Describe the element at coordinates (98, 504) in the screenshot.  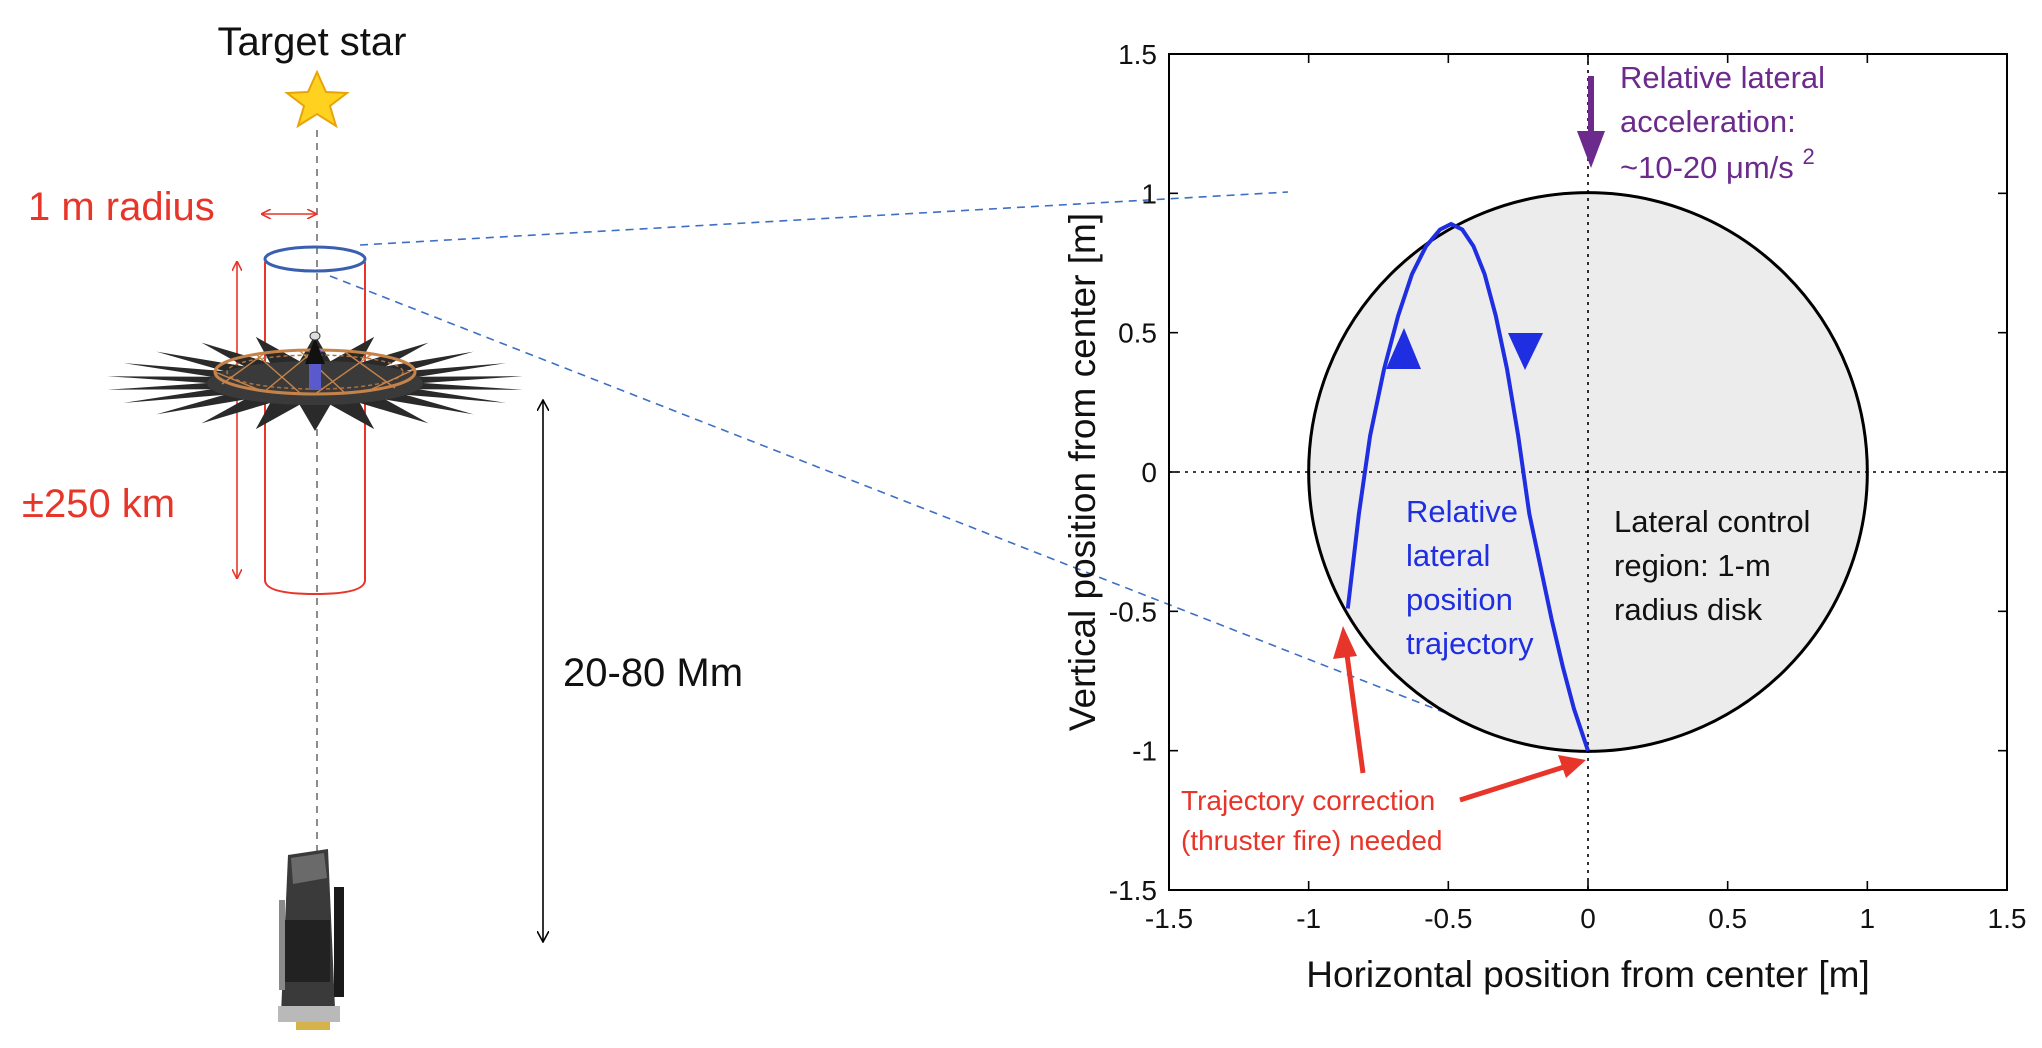
I see `tolerance-label: ±250 km` at that location.